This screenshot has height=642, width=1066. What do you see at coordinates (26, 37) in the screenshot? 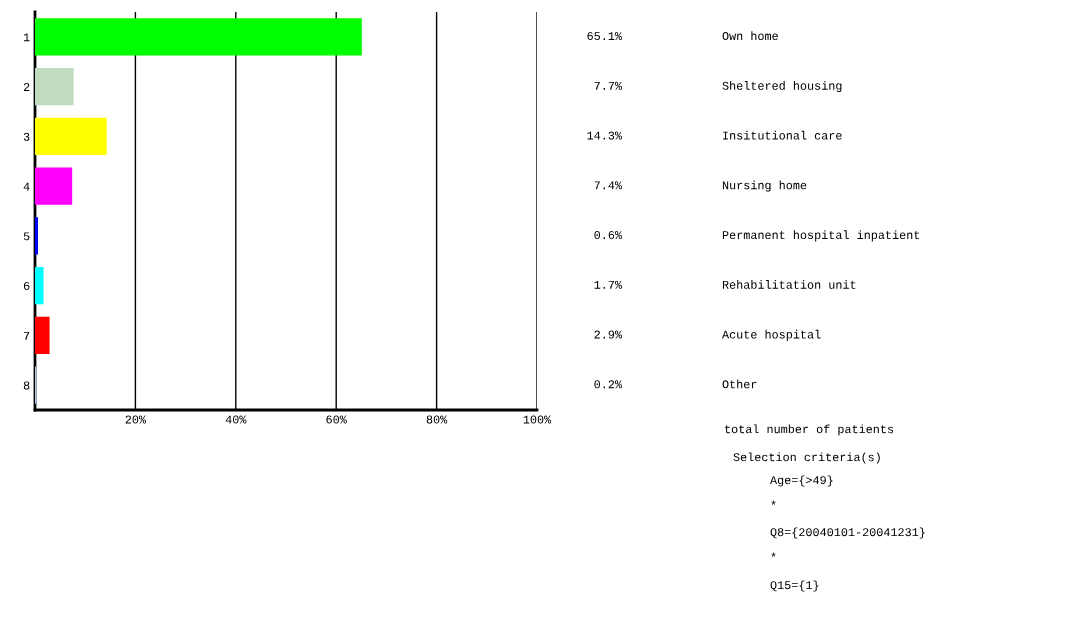
I see `y-tick-label: 1` at bounding box center [26, 37].